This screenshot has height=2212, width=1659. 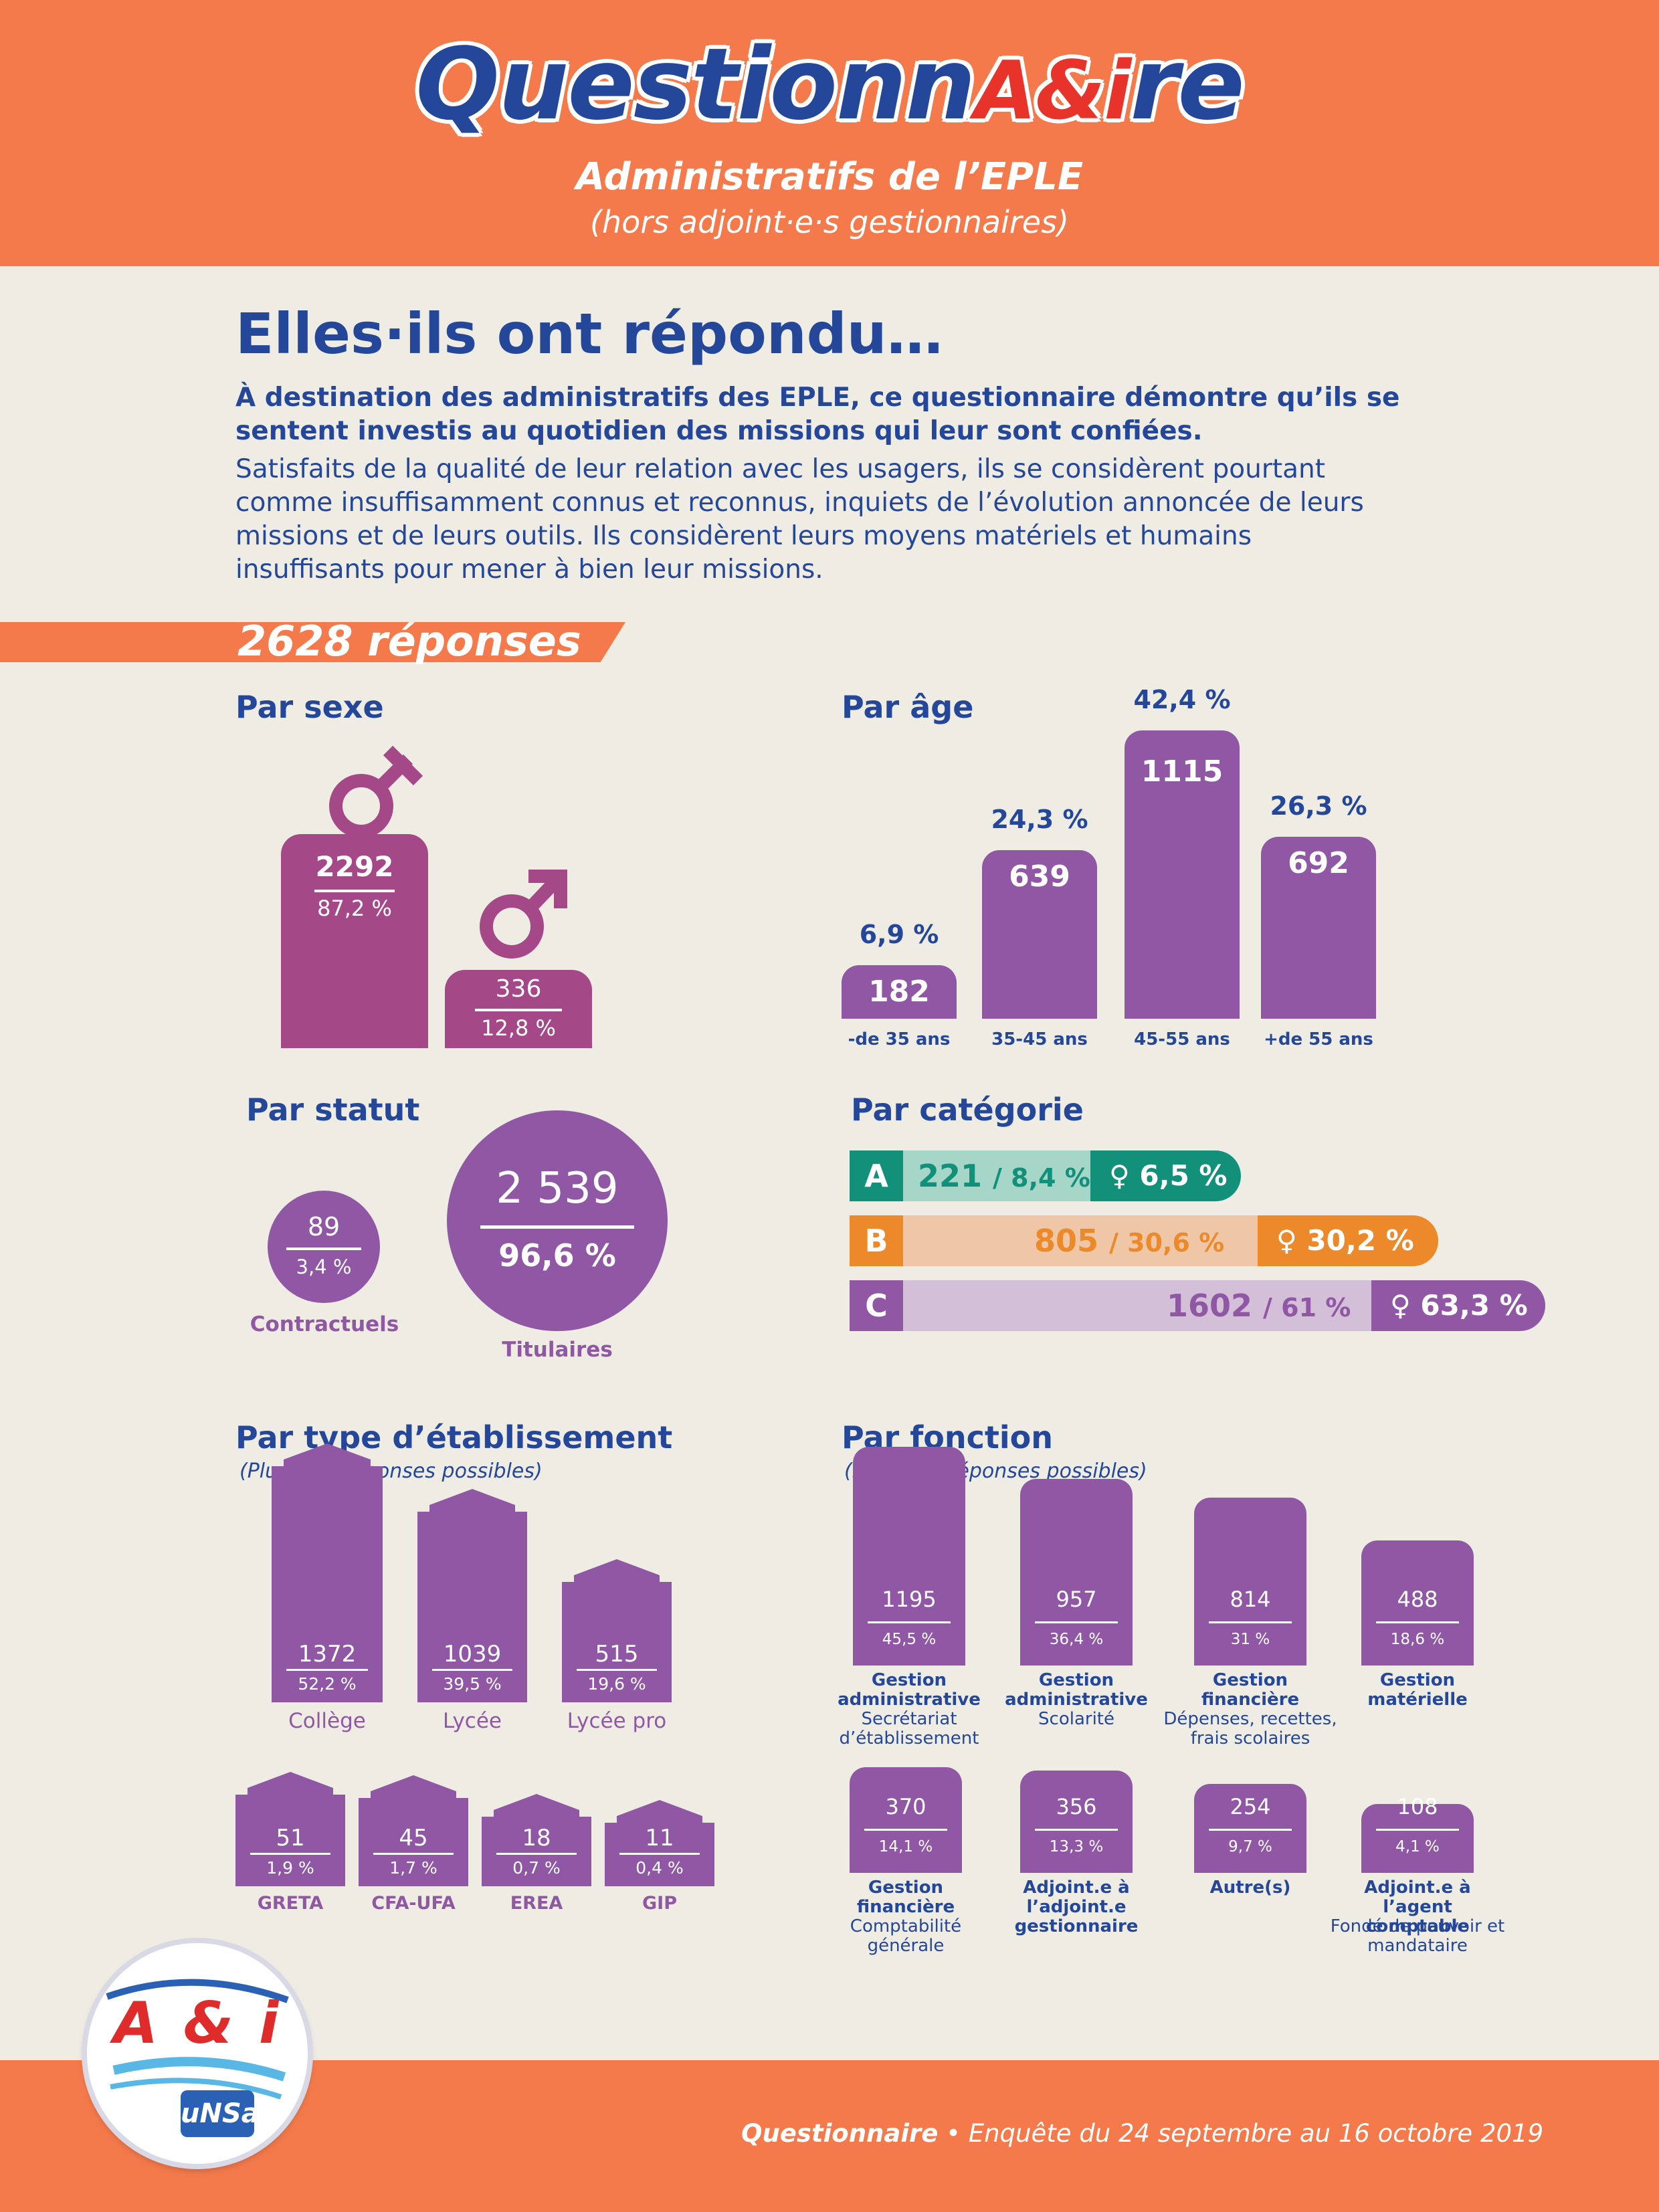 I want to click on category-women: ♀ 30,2 %, so click(x=1348, y=1240).